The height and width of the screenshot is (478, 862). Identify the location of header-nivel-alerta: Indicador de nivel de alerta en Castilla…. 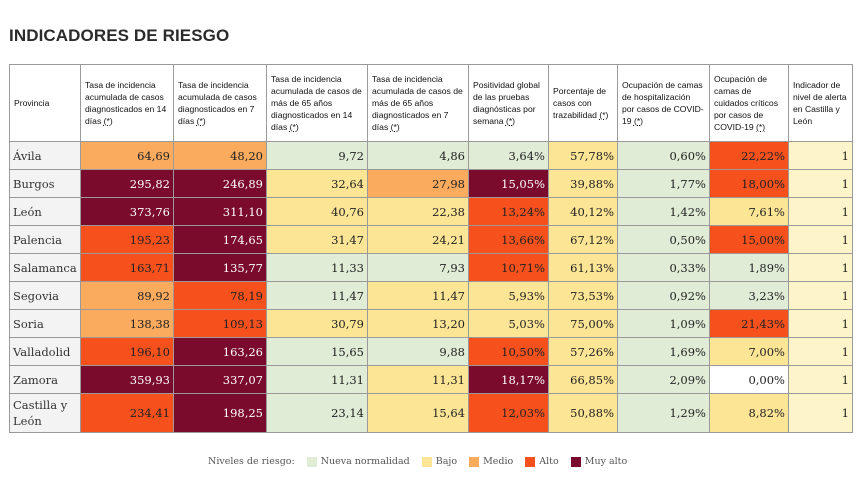
(820, 103).